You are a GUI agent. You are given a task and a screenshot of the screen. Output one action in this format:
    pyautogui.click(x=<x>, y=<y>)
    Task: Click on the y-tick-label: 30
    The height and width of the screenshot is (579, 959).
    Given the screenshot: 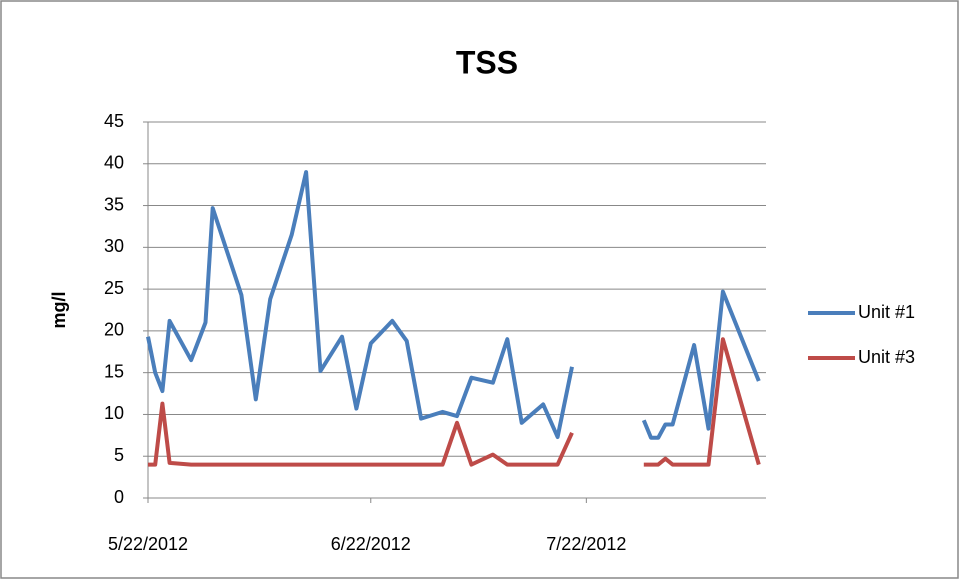 What is the action you would take?
    pyautogui.click(x=114, y=246)
    